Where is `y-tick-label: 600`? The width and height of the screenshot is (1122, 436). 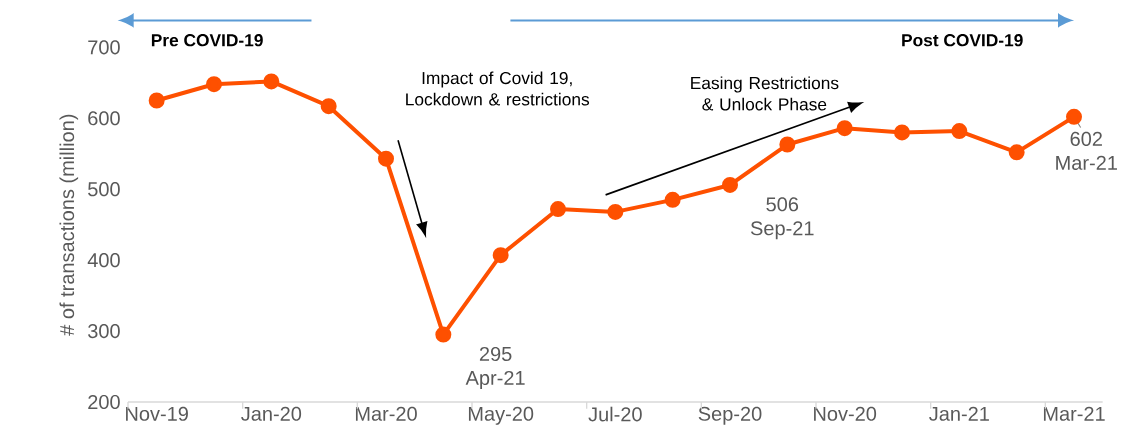 y-tick-label: 600 is located at coordinates (104, 118).